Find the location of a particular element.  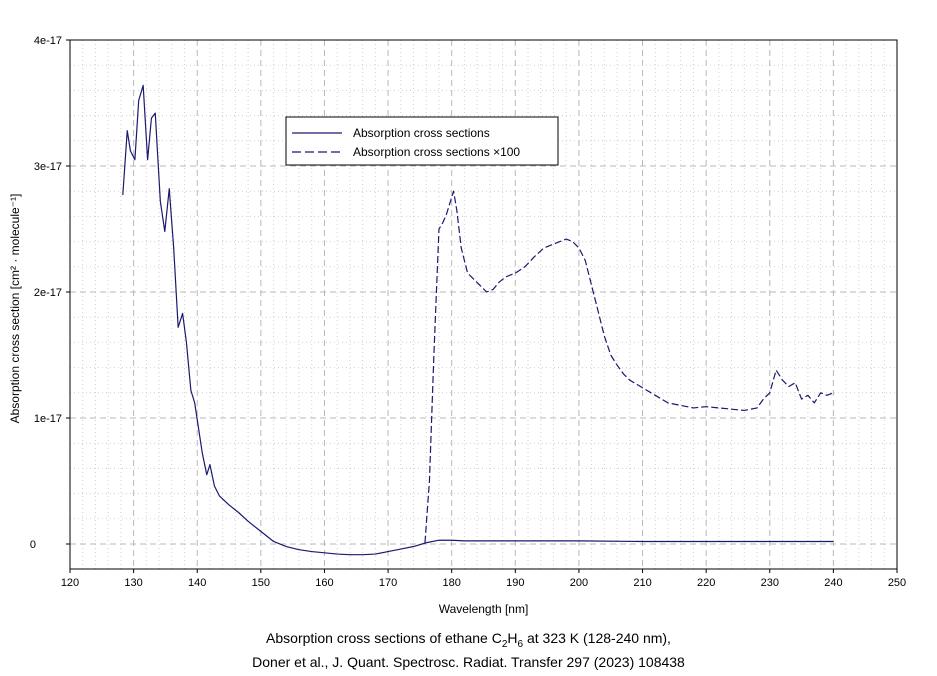

y-tick-label: 0 is located at coordinates (33, 545).